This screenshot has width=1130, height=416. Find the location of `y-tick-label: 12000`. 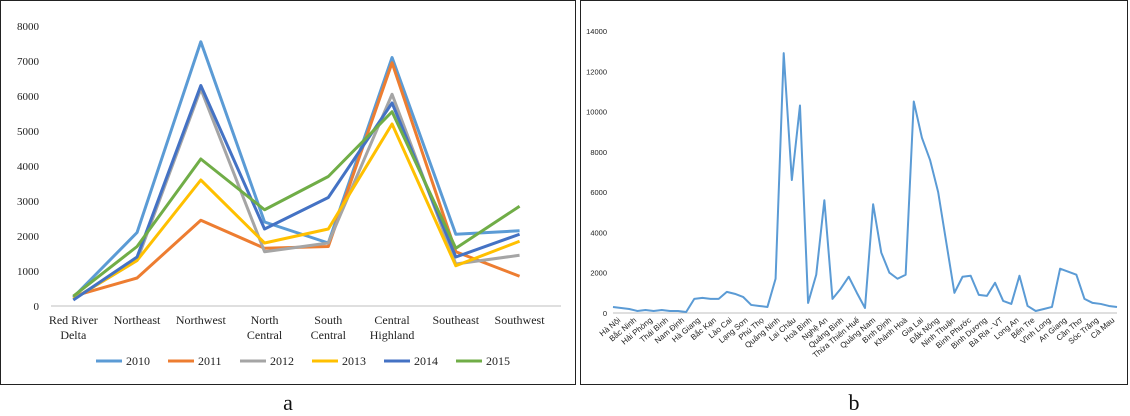

y-tick-label: 12000 is located at coordinates (596, 71).